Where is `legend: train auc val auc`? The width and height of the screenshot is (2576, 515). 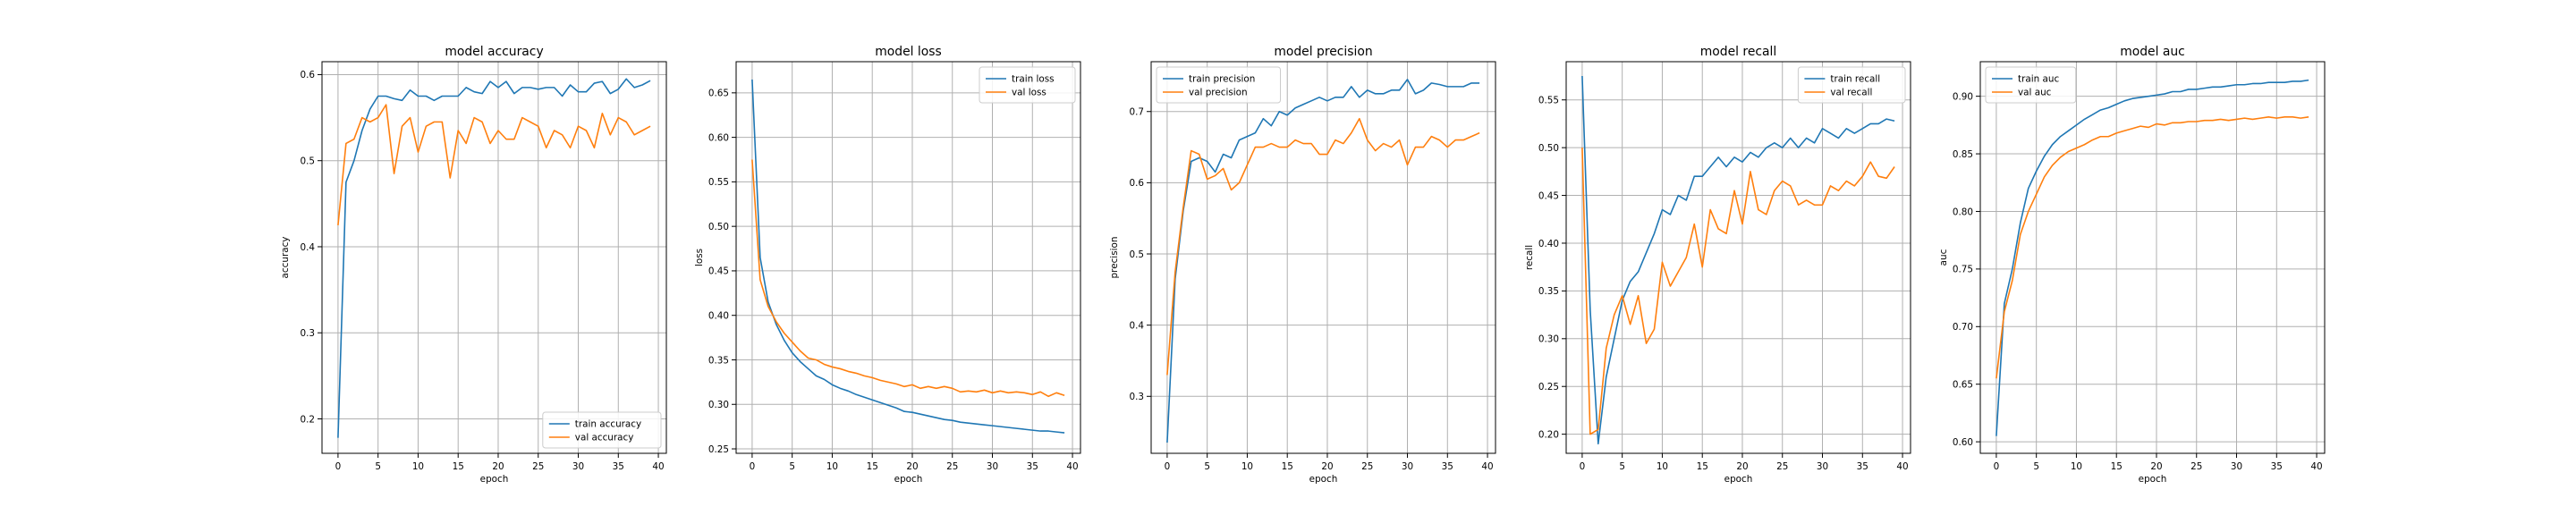 legend: train auc val auc is located at coordinates (2031, 85).